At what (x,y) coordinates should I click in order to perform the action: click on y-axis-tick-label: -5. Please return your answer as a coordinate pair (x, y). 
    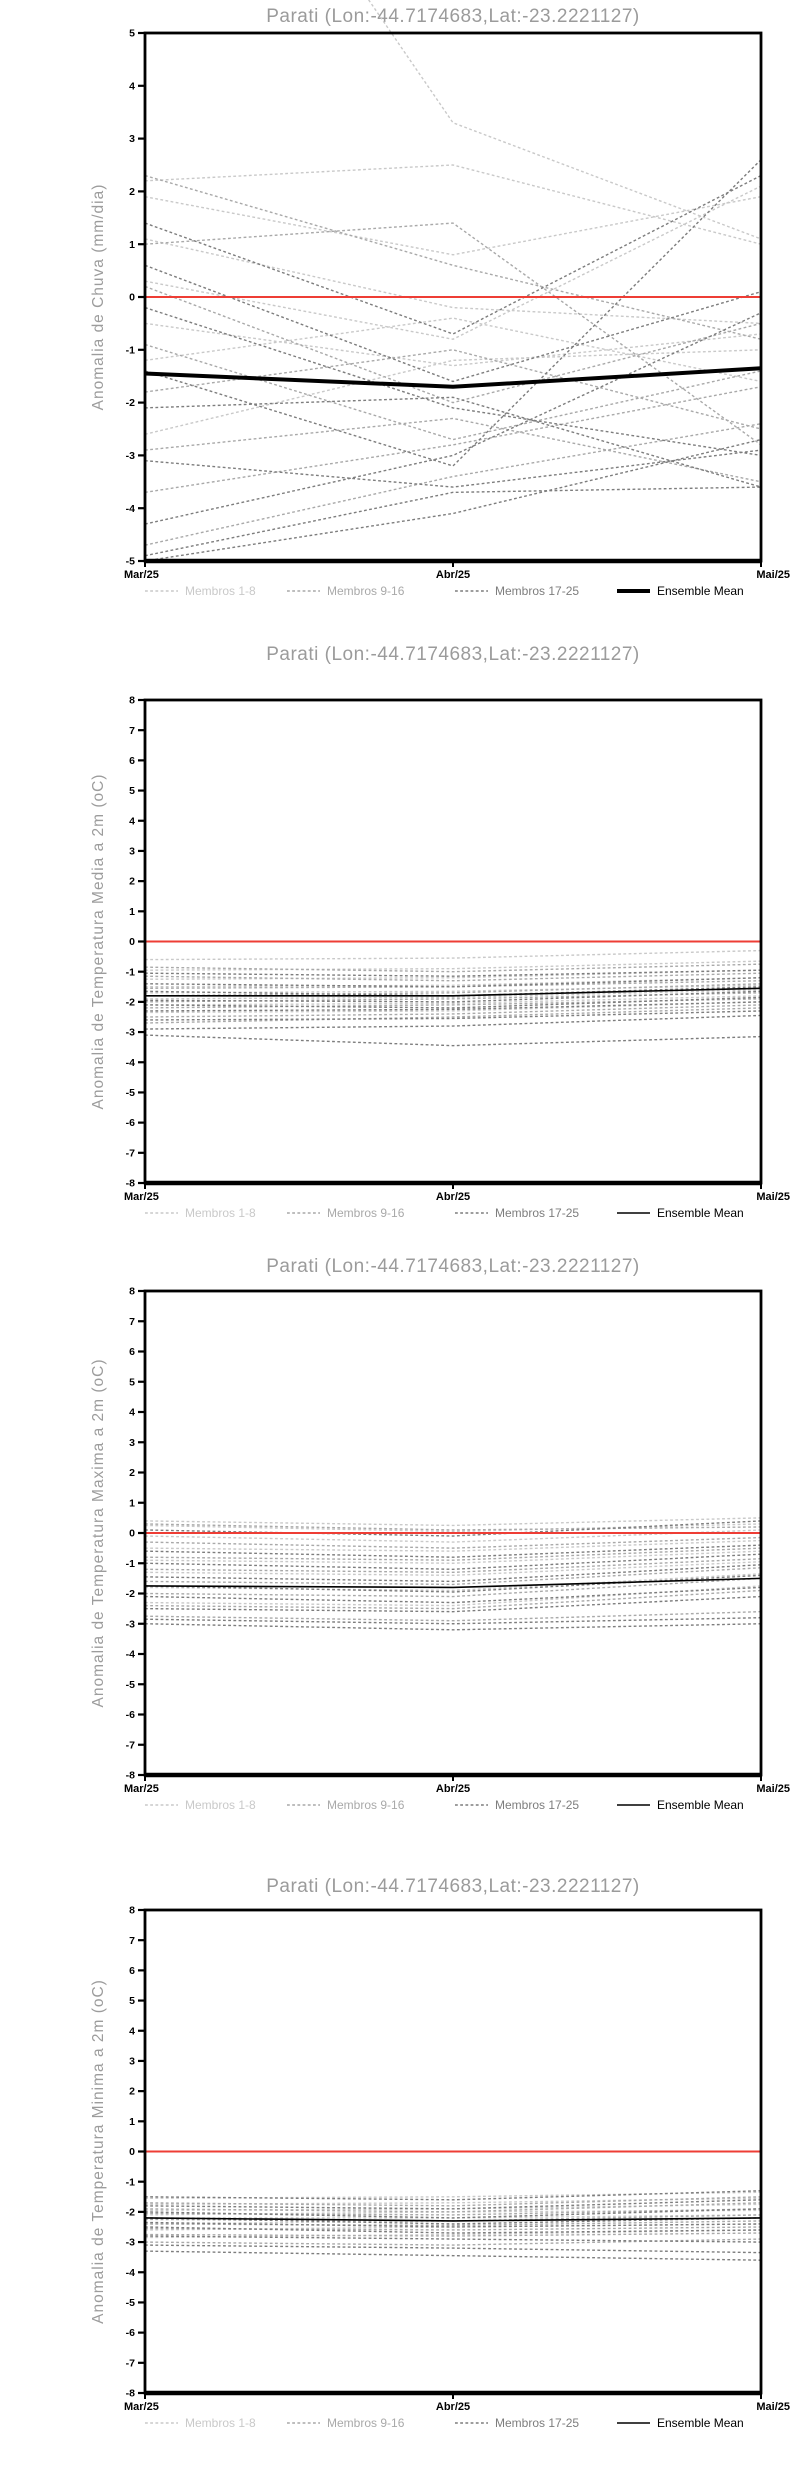
    Looking at the image, I should click on (130, 1685).